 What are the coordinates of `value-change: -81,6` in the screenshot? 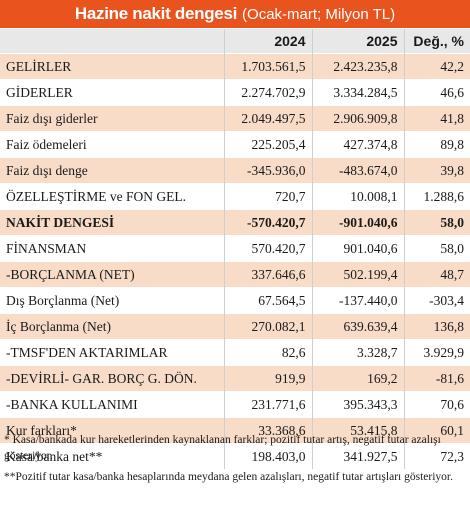 It's located at (436, 378).